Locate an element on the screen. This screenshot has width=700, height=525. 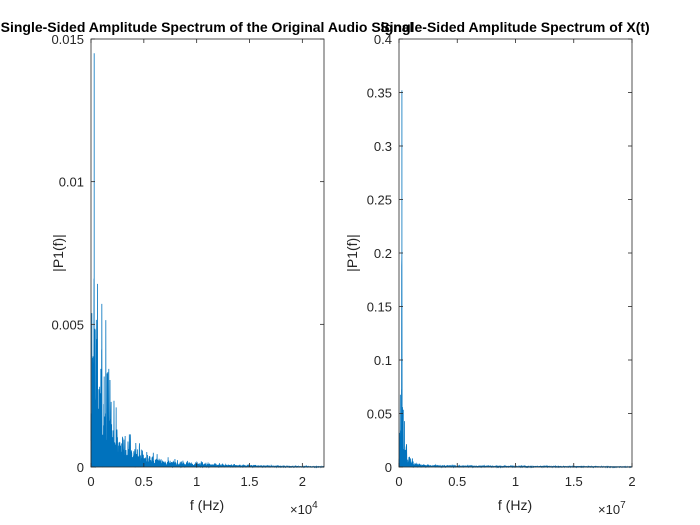
left-x-exponent-base: ×10 is located at coordinates (301, 509).